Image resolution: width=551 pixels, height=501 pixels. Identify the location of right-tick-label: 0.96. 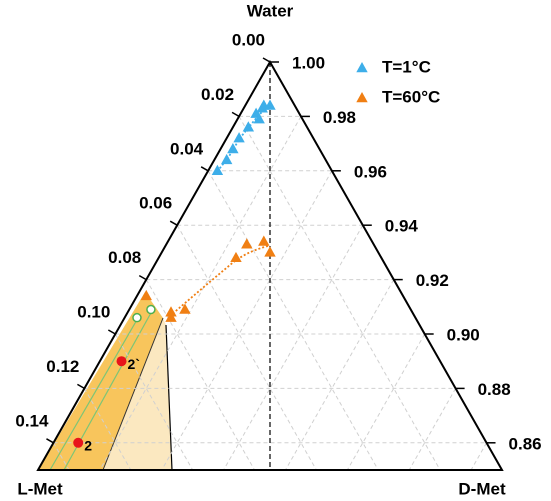
(370, 171).